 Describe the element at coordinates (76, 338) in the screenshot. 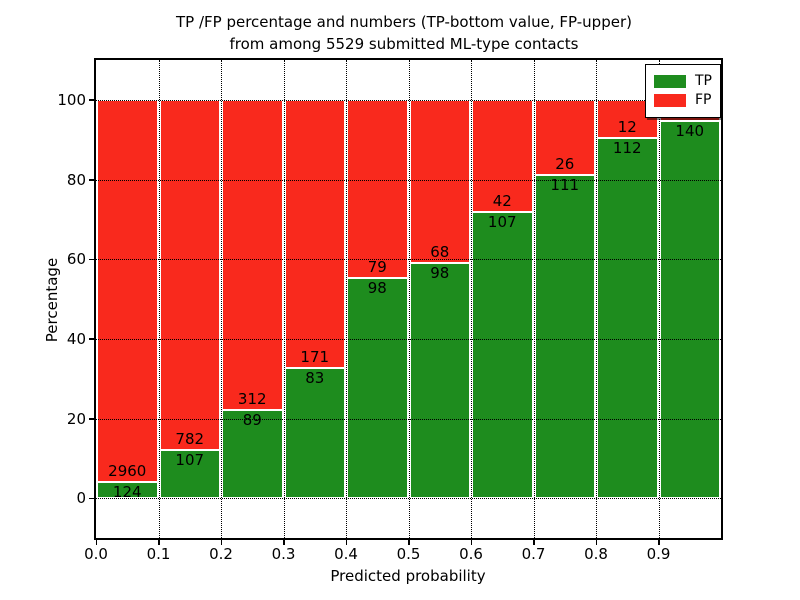

I see `y-tick-label: 40` at that location.